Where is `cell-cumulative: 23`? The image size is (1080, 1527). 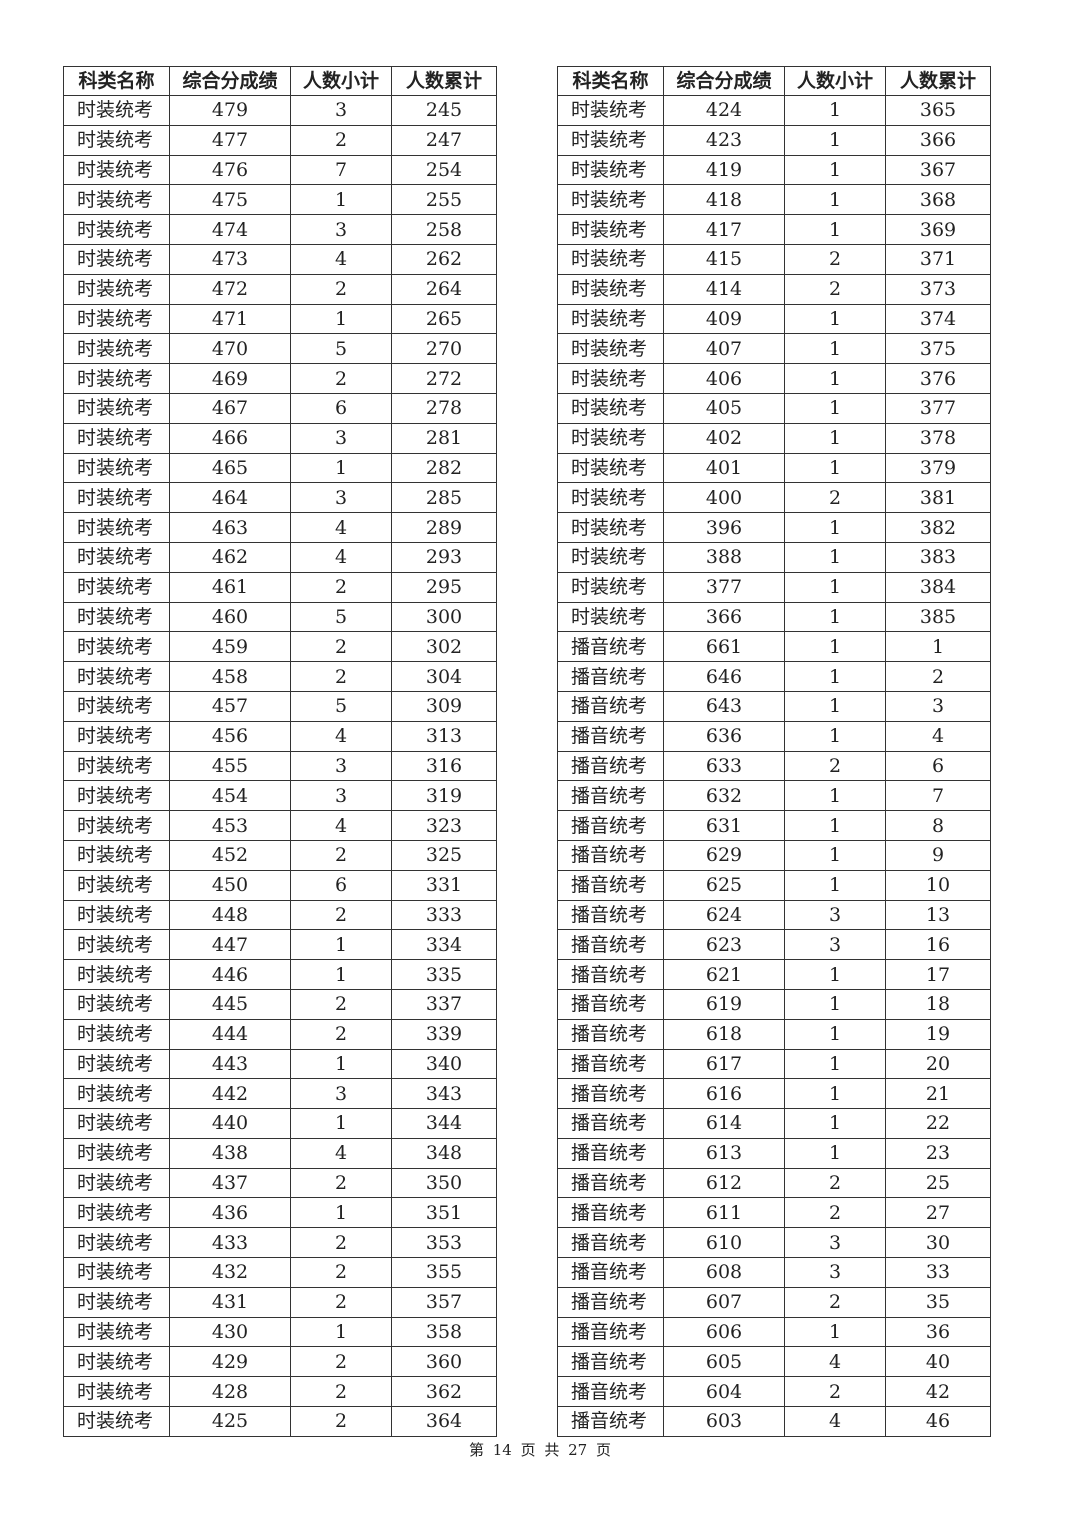
cell-cumulative: 23 is located at coordinates (938, 1153).